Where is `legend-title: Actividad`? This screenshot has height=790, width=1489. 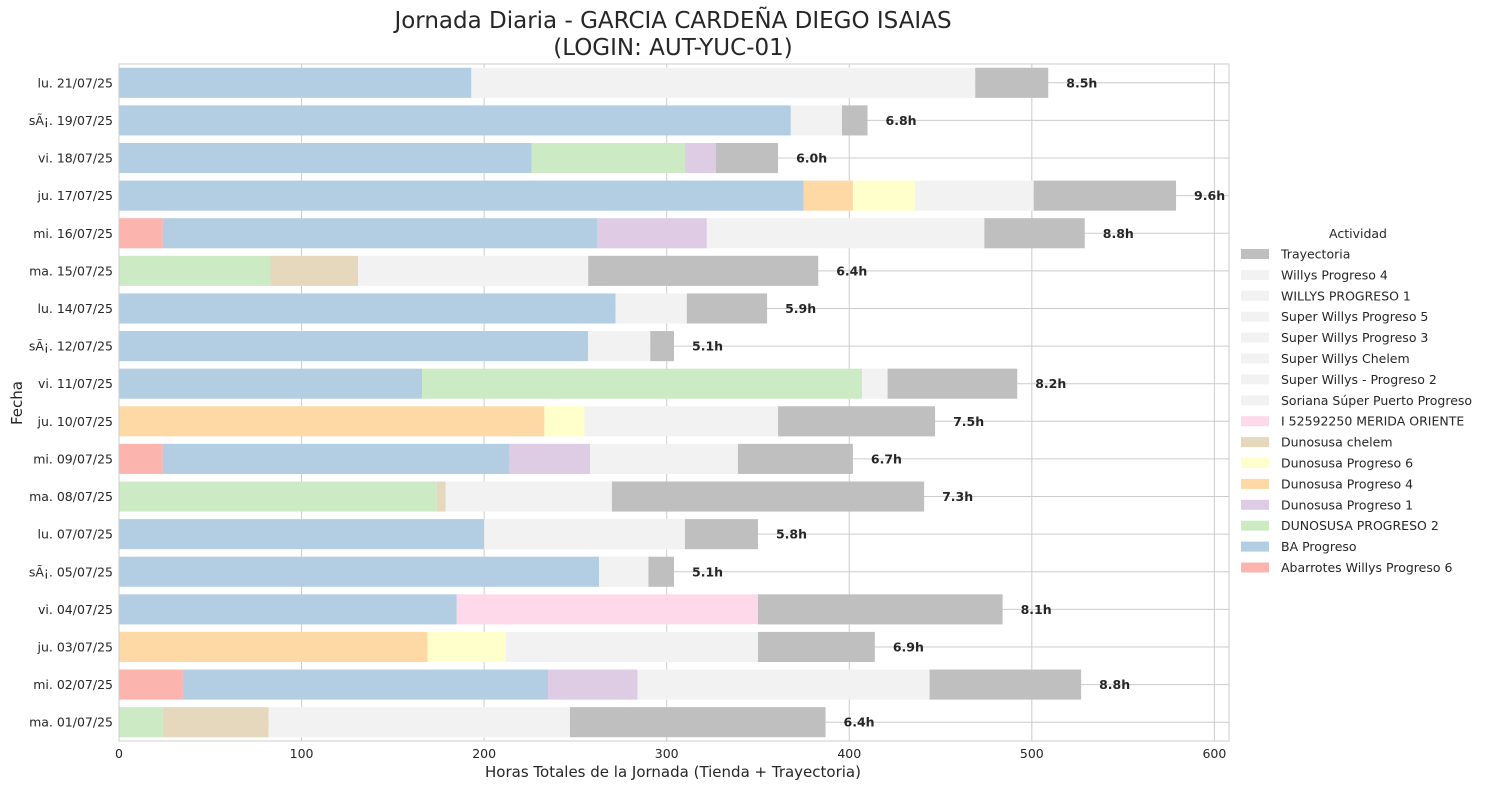
legend-title: Actividad is located at coordinates (1358, 233).